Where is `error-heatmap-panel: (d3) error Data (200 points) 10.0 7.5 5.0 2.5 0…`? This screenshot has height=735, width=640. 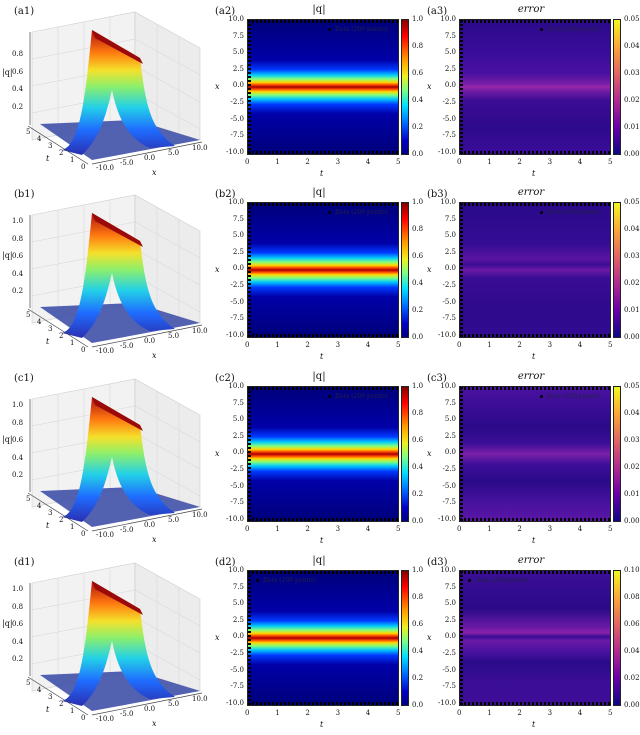
error-heatmap-panel: (d3) error Data (200 points) 10.0 7.5 5.0 2.5 0… is located at coordinates (532, 643).